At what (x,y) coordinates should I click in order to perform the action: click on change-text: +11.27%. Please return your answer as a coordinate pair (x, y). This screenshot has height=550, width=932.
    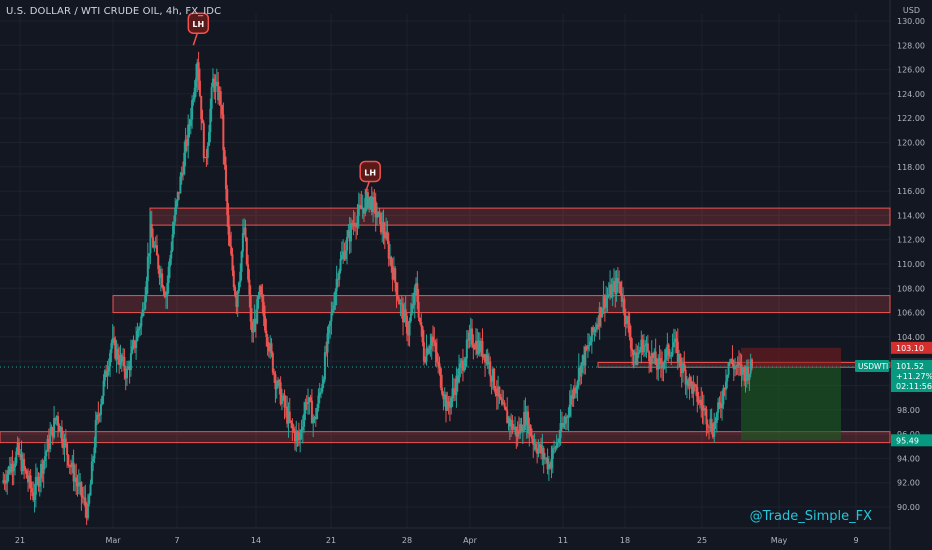
    Looking at the image, I should click on (914, 376).